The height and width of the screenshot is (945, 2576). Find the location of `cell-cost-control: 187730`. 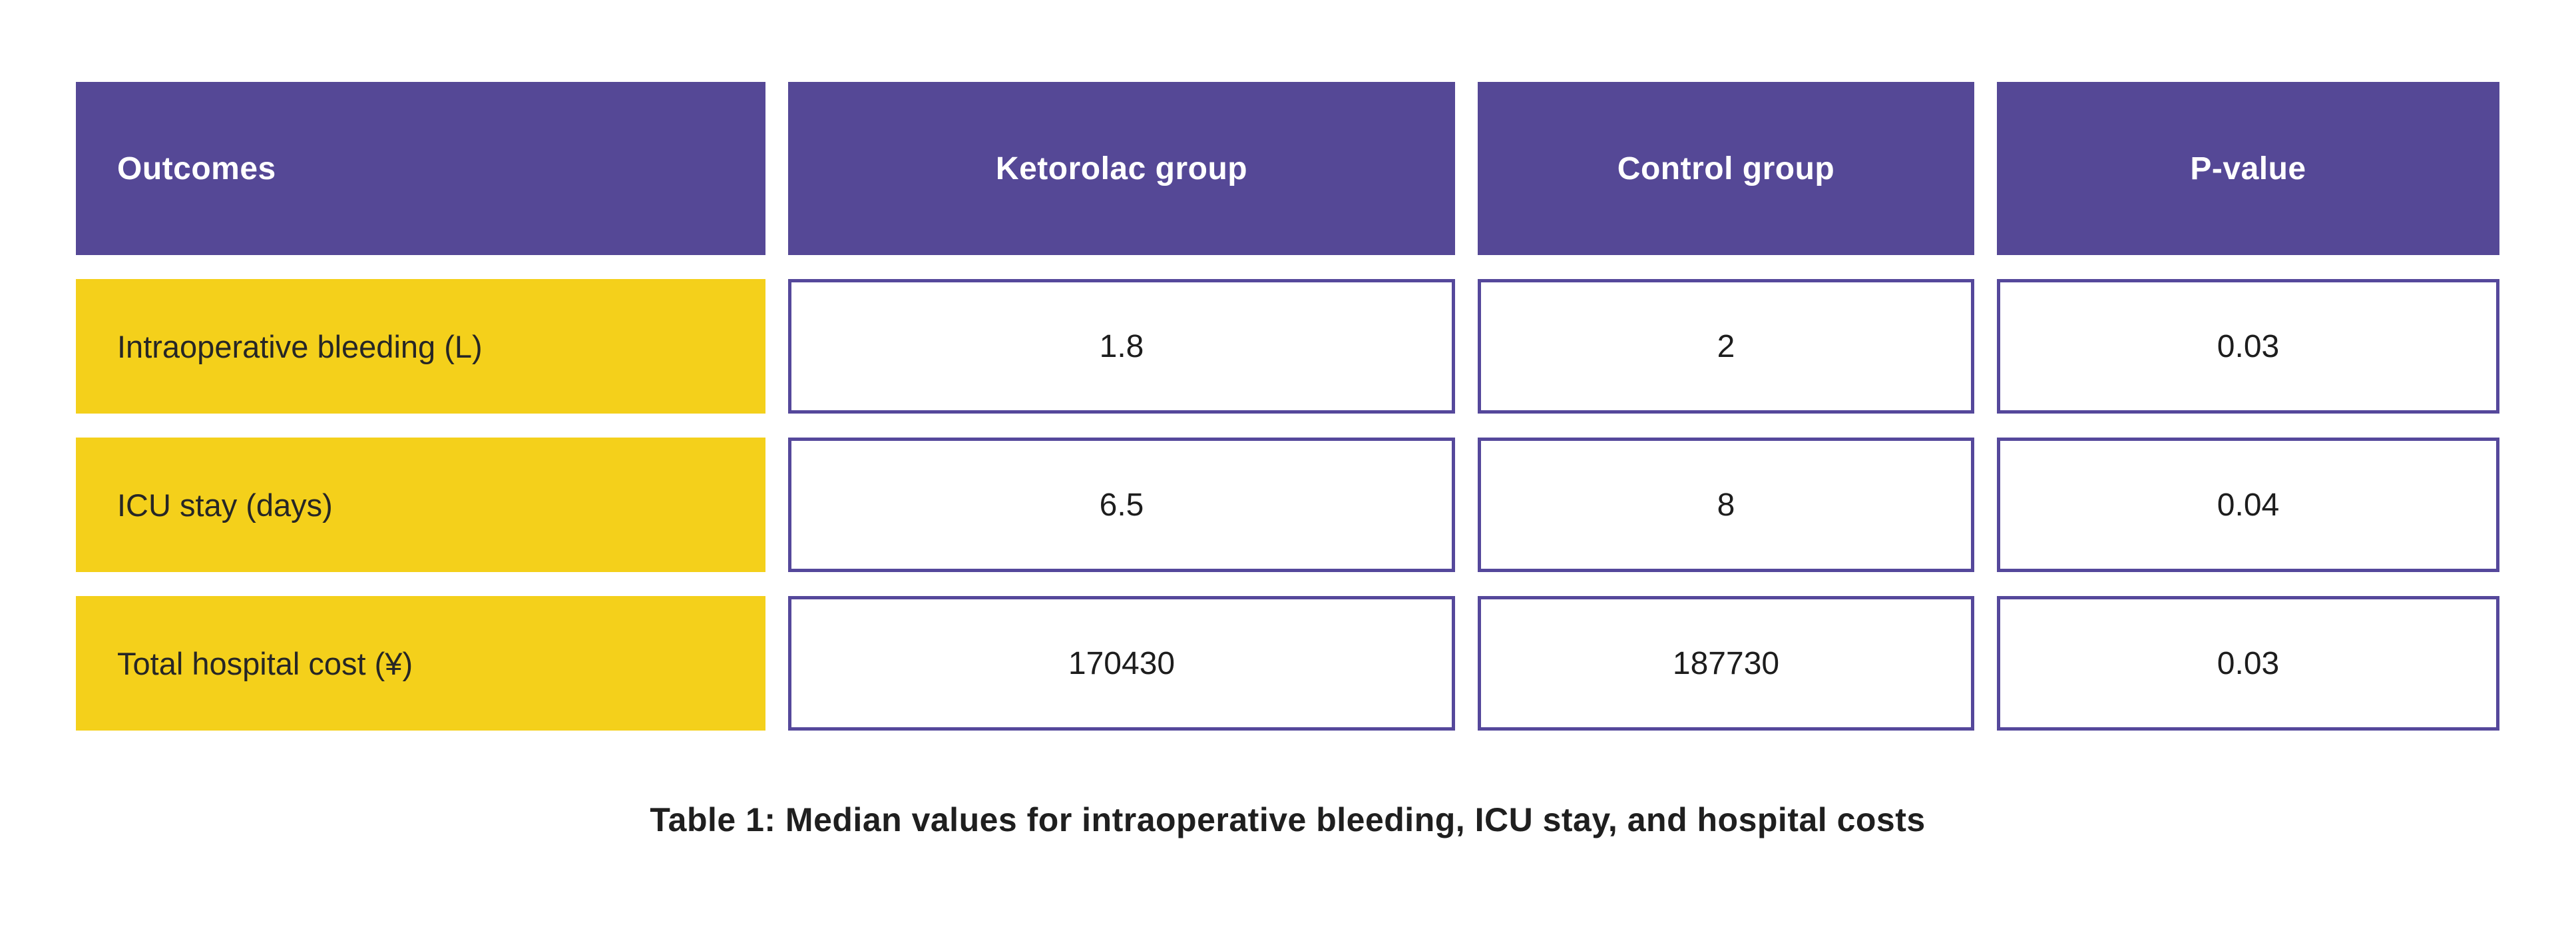

cell-cost-control: 187730 is located at coordinates (1726, 663).